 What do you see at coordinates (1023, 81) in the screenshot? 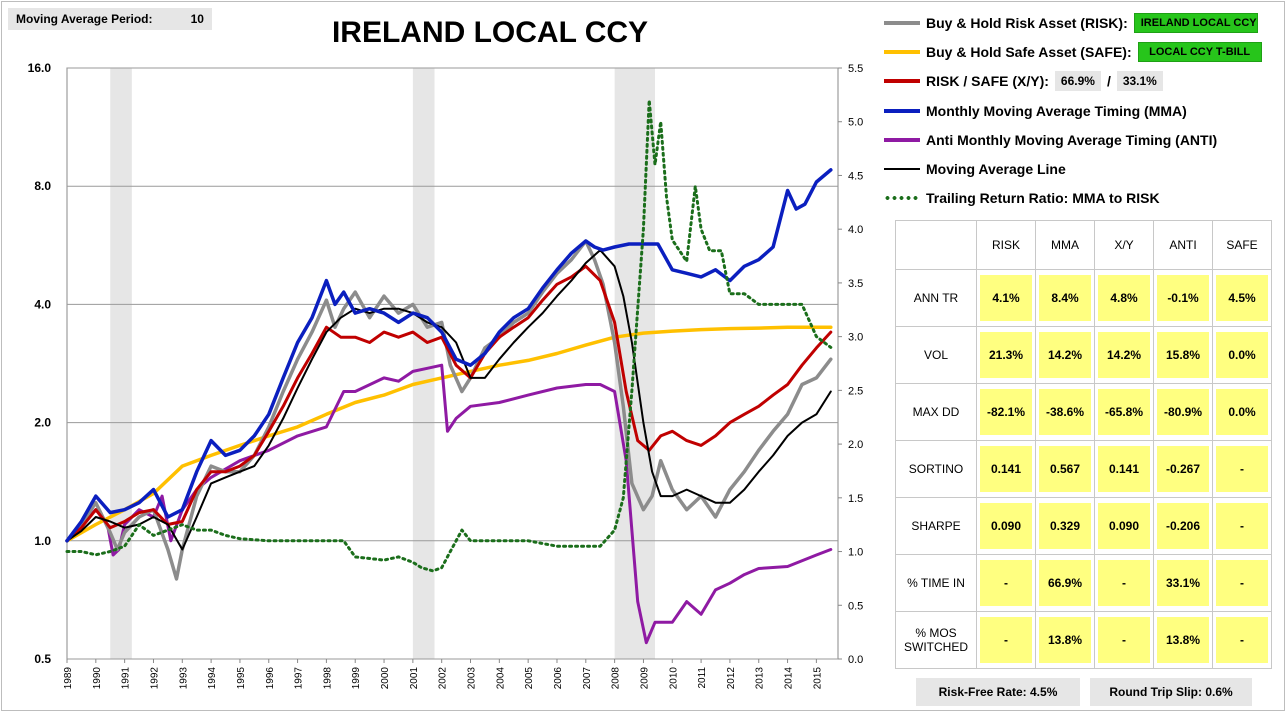
I see `legend-item-xy: RISK / SAFE (X/Y): 66.9% / 33.1%` at bounding box center [1023, 81].